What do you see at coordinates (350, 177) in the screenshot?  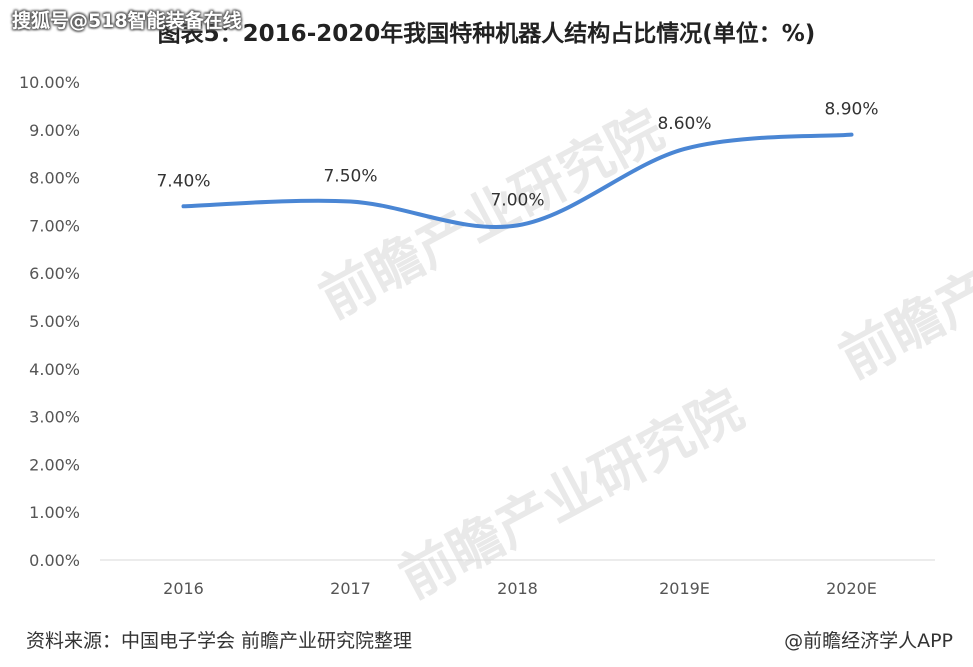 I see `data-label: 7.50%` at bounding box center [350, 177].